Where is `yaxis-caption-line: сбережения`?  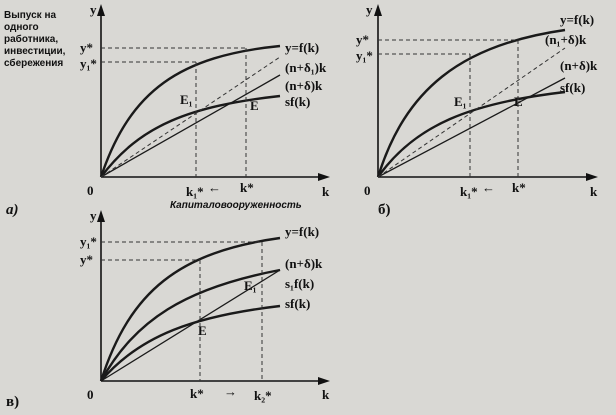 yaxis-caption-line: сбережения is located at coordinates (33, 63).